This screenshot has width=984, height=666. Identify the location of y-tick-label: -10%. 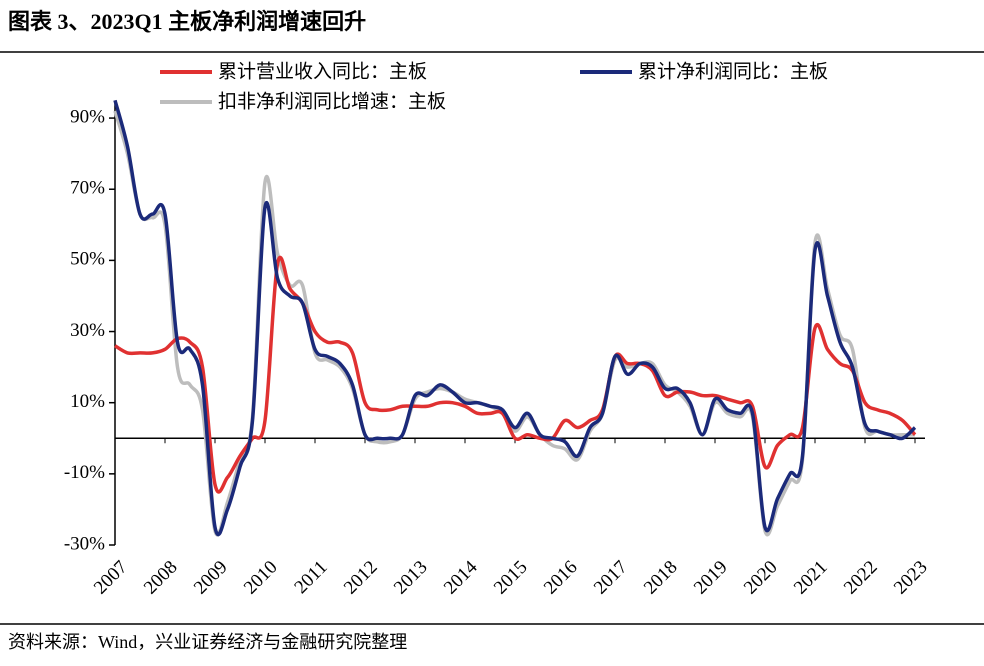
(84, 472).